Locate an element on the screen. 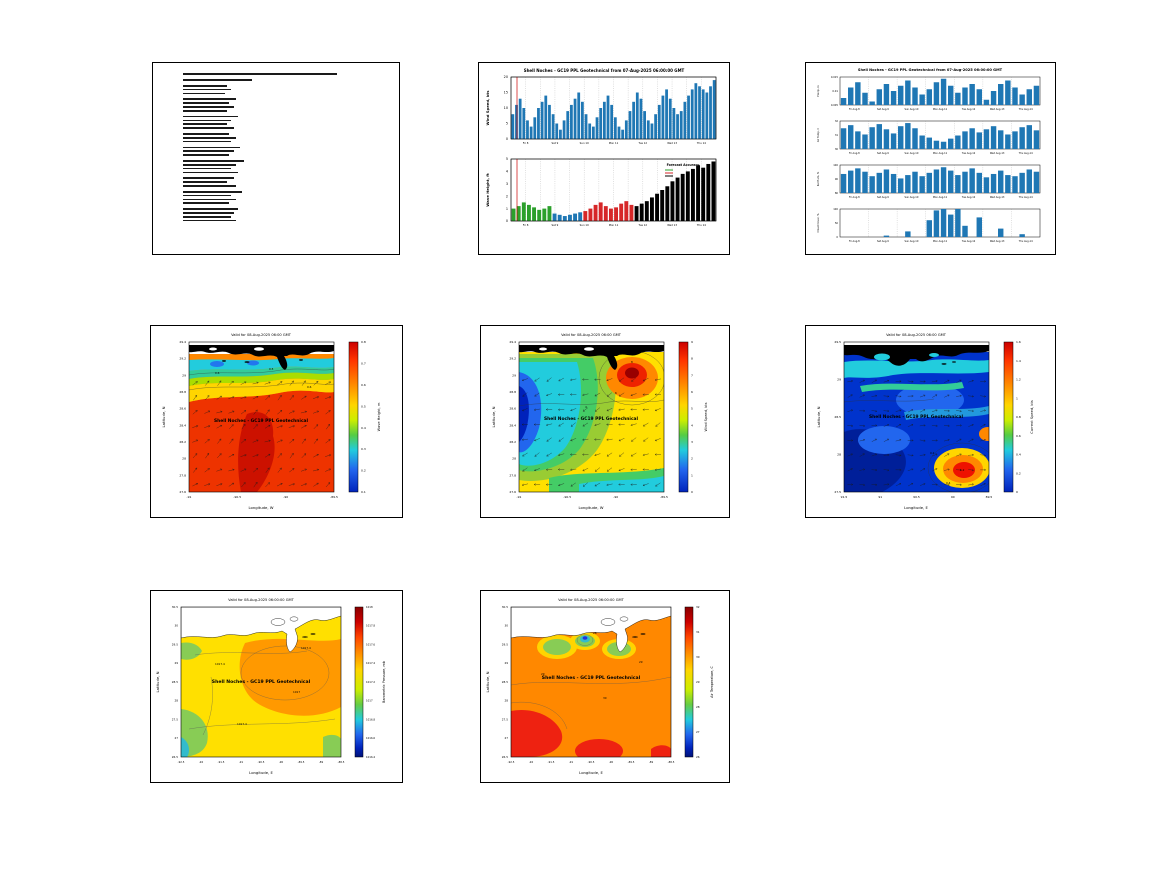  tick-label: 3 is located at coordinates (507, 184).